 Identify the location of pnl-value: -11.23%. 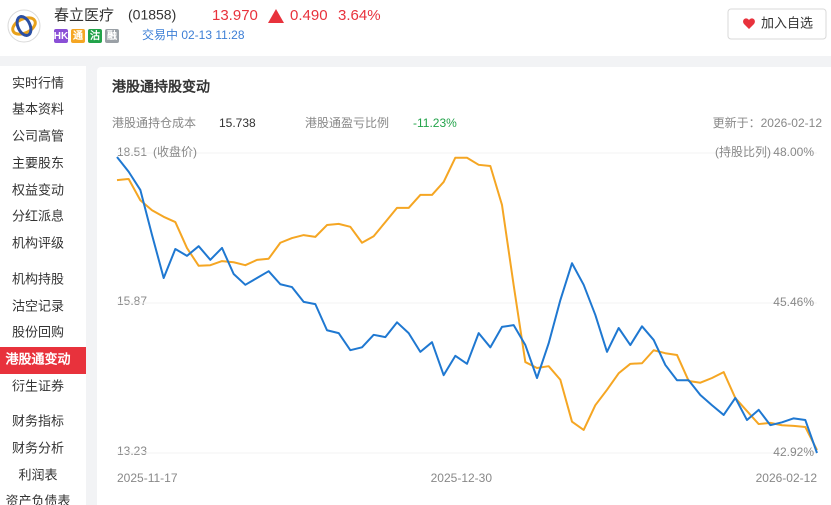
(435, 123).